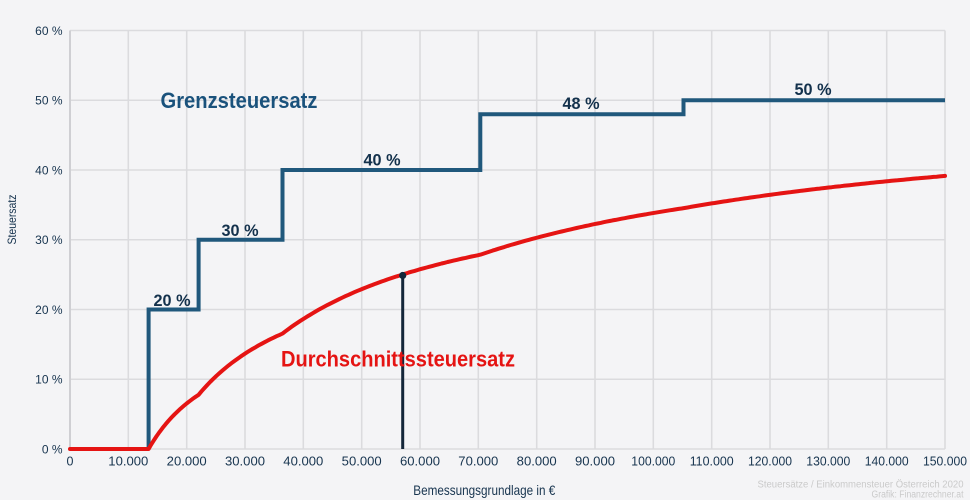  Describe the element at coordinates (398, 359) in the screenshot. I see `svg-text: Durchschnittssteuersatz` at that location.